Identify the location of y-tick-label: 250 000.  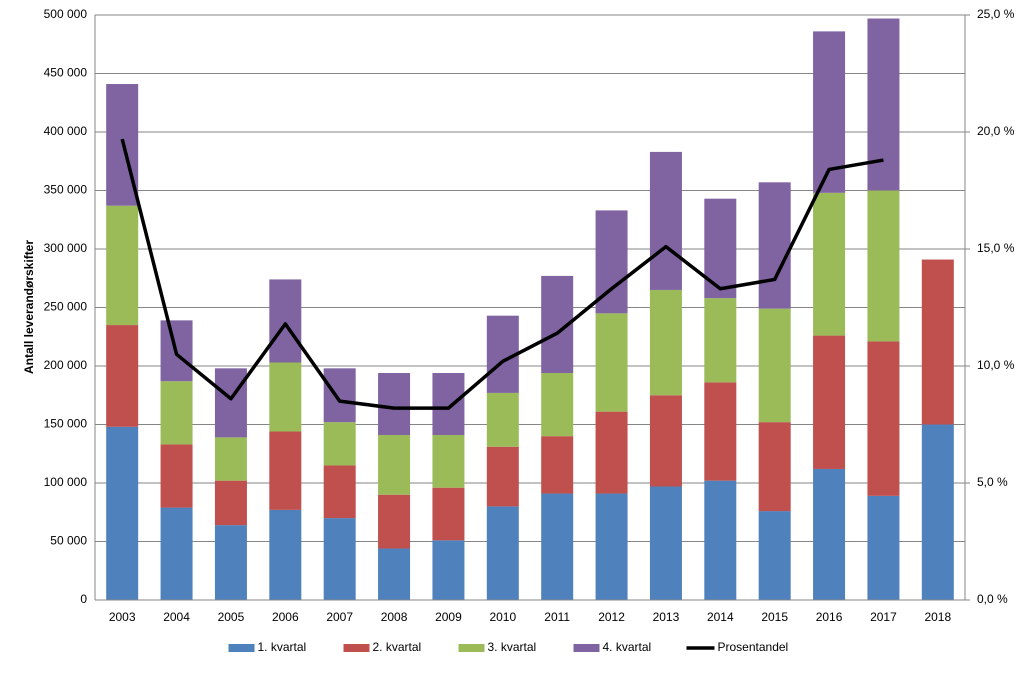
(66, 307).